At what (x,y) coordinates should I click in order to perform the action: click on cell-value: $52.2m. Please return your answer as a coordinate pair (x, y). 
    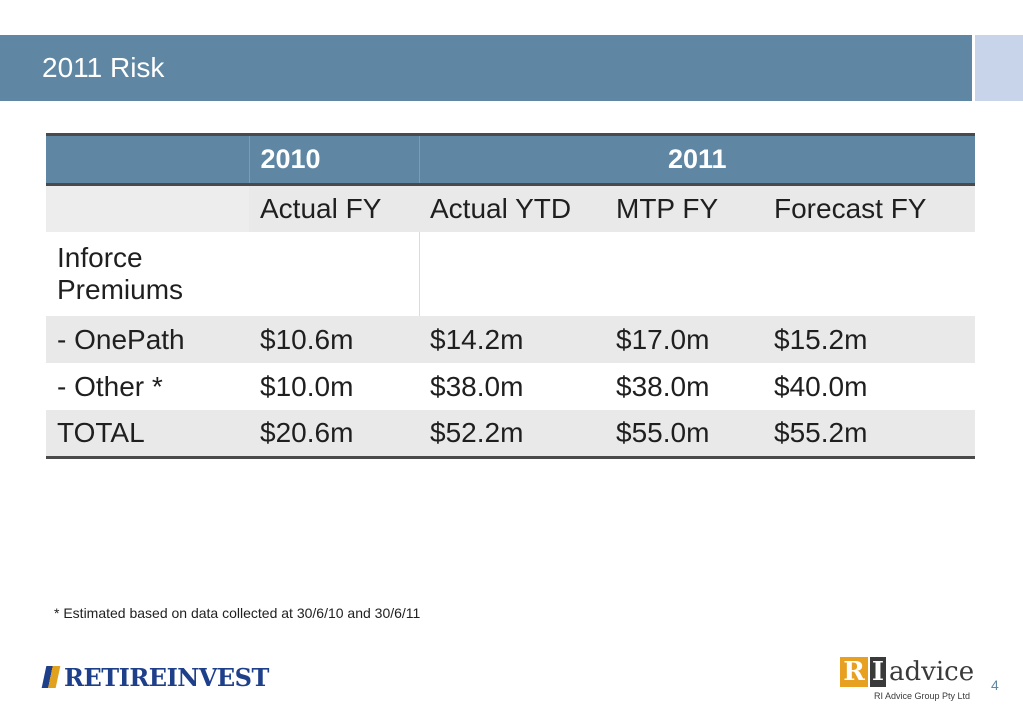
    Looking at the image, I should click on (512, 434).